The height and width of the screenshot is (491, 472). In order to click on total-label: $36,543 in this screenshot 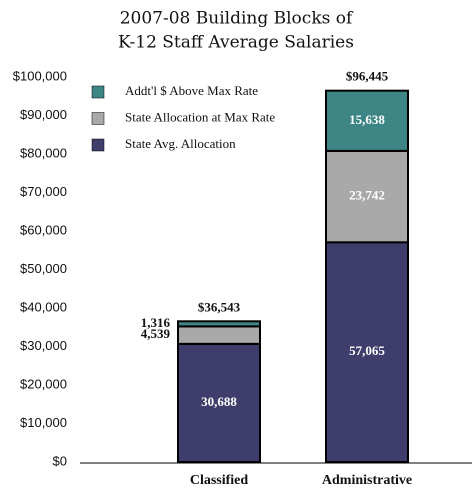, I will do `click(219, 306)`.